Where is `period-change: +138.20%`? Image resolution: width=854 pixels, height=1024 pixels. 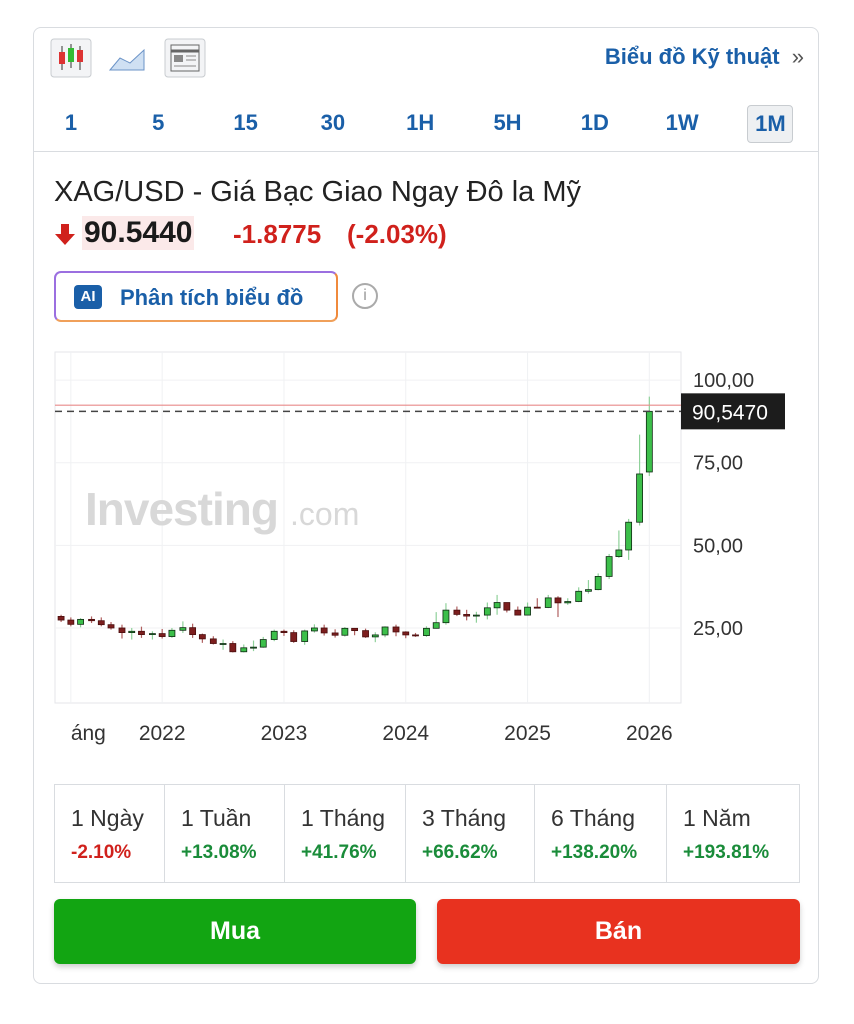
period-change: +138.20% is located at coordinates (594, 852).